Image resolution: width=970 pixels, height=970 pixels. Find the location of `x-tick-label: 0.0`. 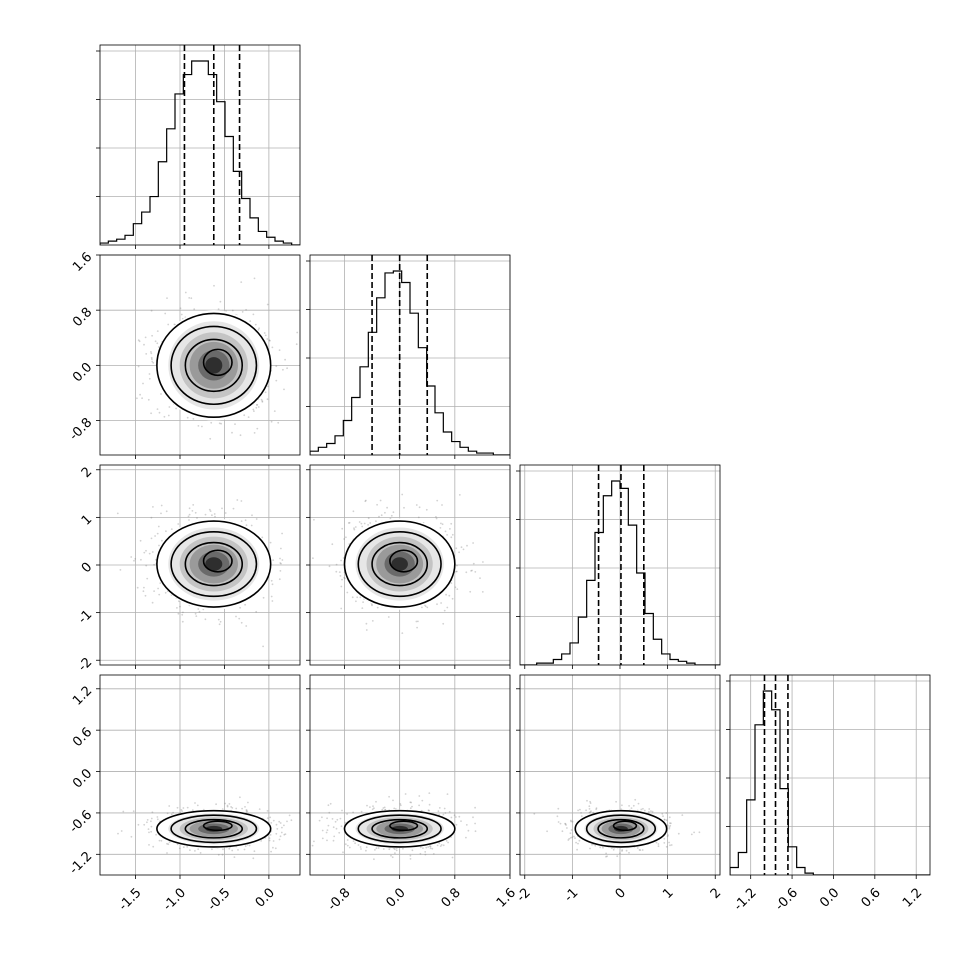

x-tick-label: 0.0 is located at coordinates (265, 897).